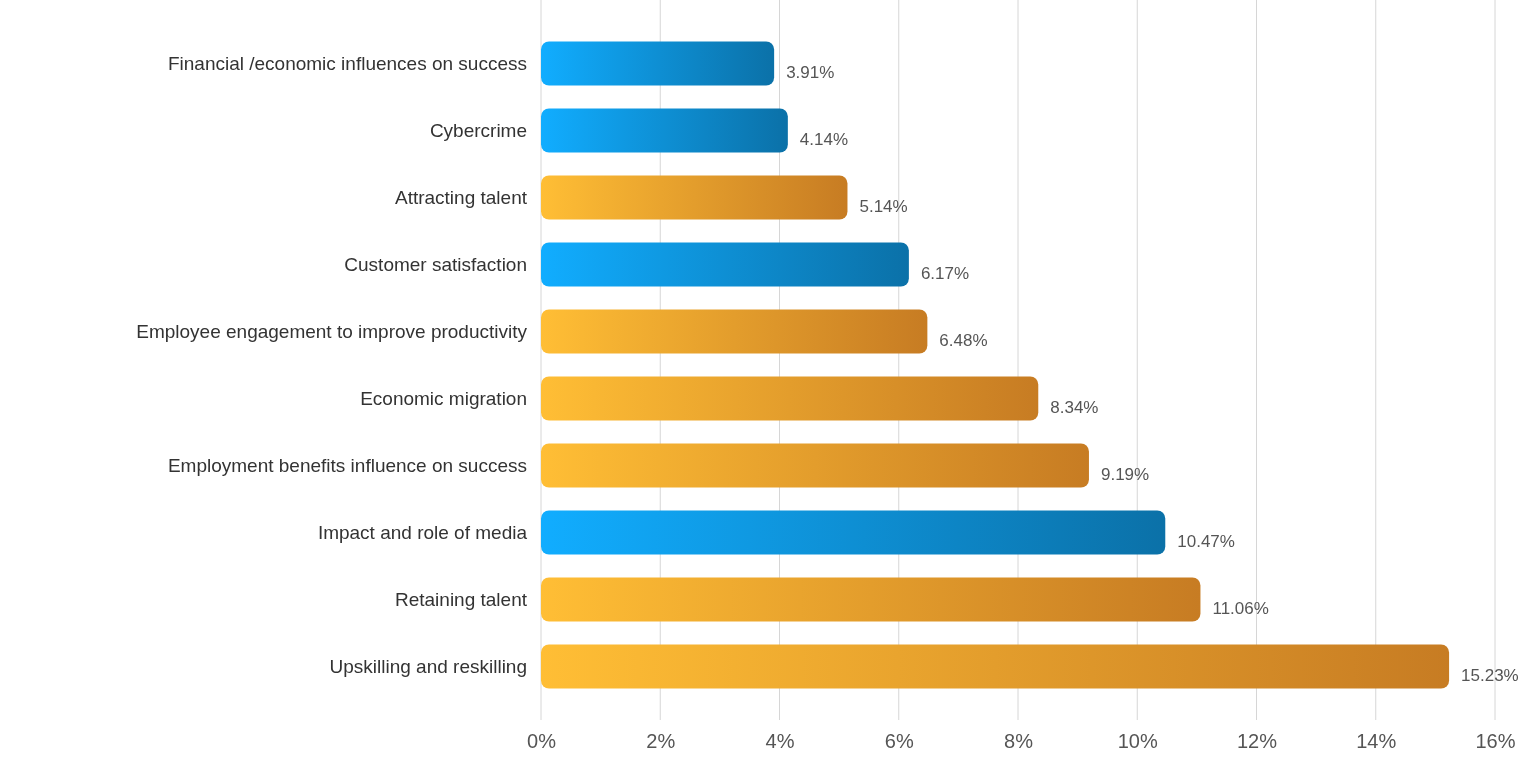 This screenshot has width=1522, height=757. What do you see at coordinates (443, 398) in the screenshot?
I see `y-tick-label: Economic migration` at bounding box center [443, 398].